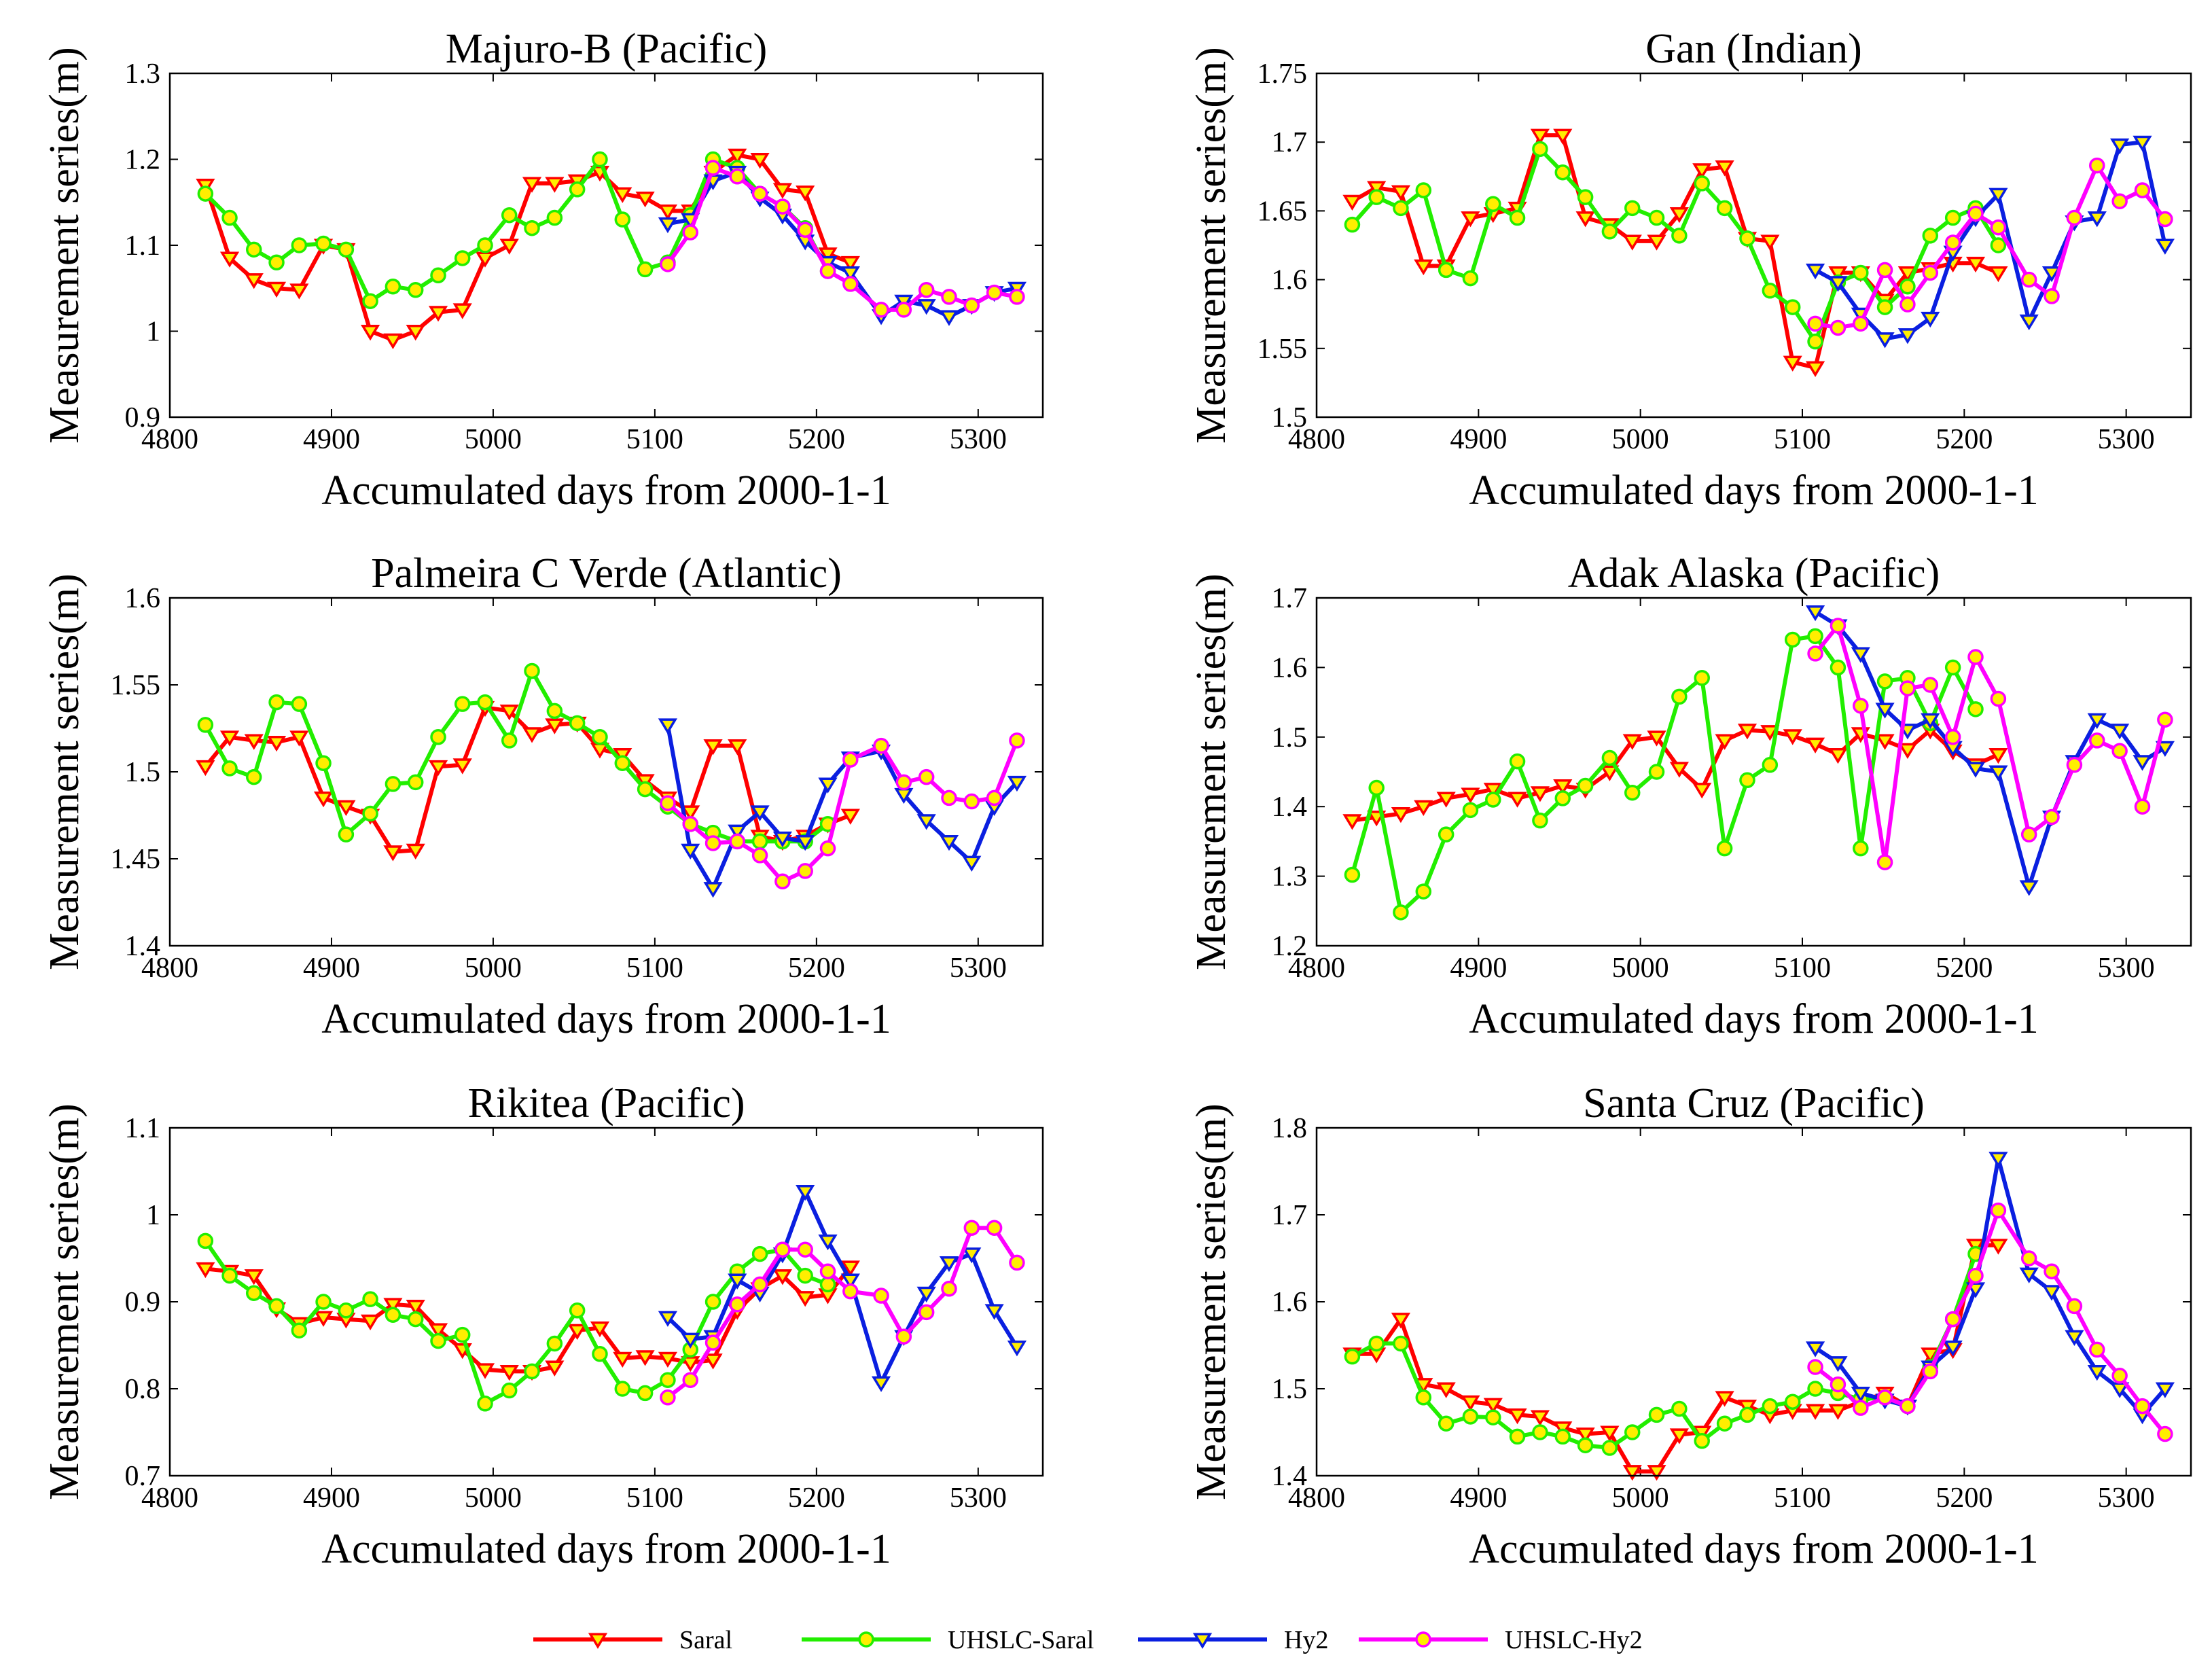  I want to click on panel-title: Palmeira C Verde (Atlantic), so click(606, 573).